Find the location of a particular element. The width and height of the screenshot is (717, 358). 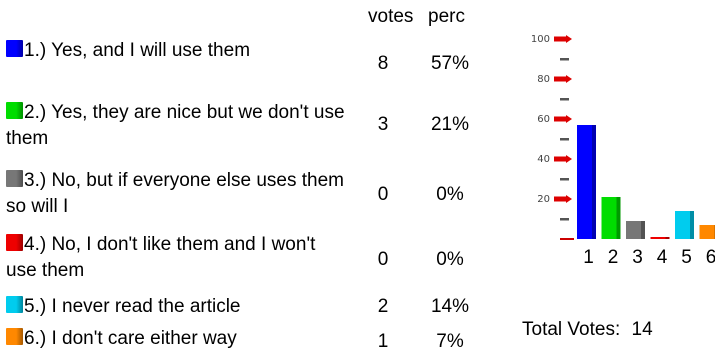

y-tick-label: 80 is located at coordinates (543, 79).